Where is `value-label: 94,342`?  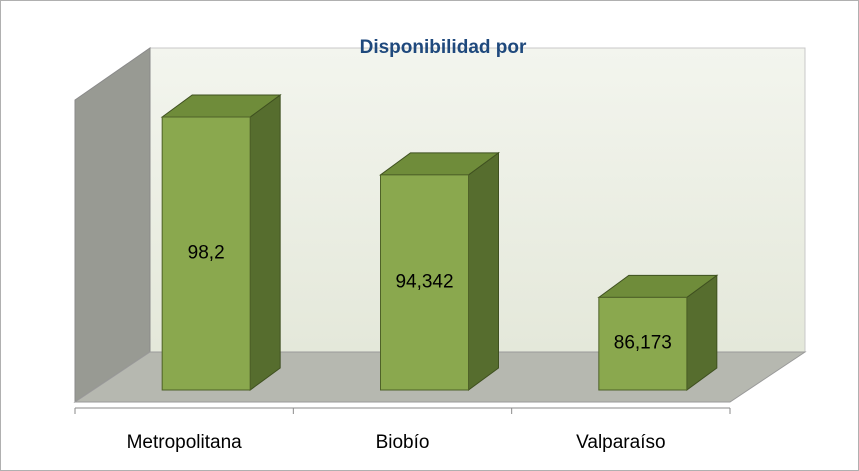 value-label: 94,342 is located at coordinates (424, 281).